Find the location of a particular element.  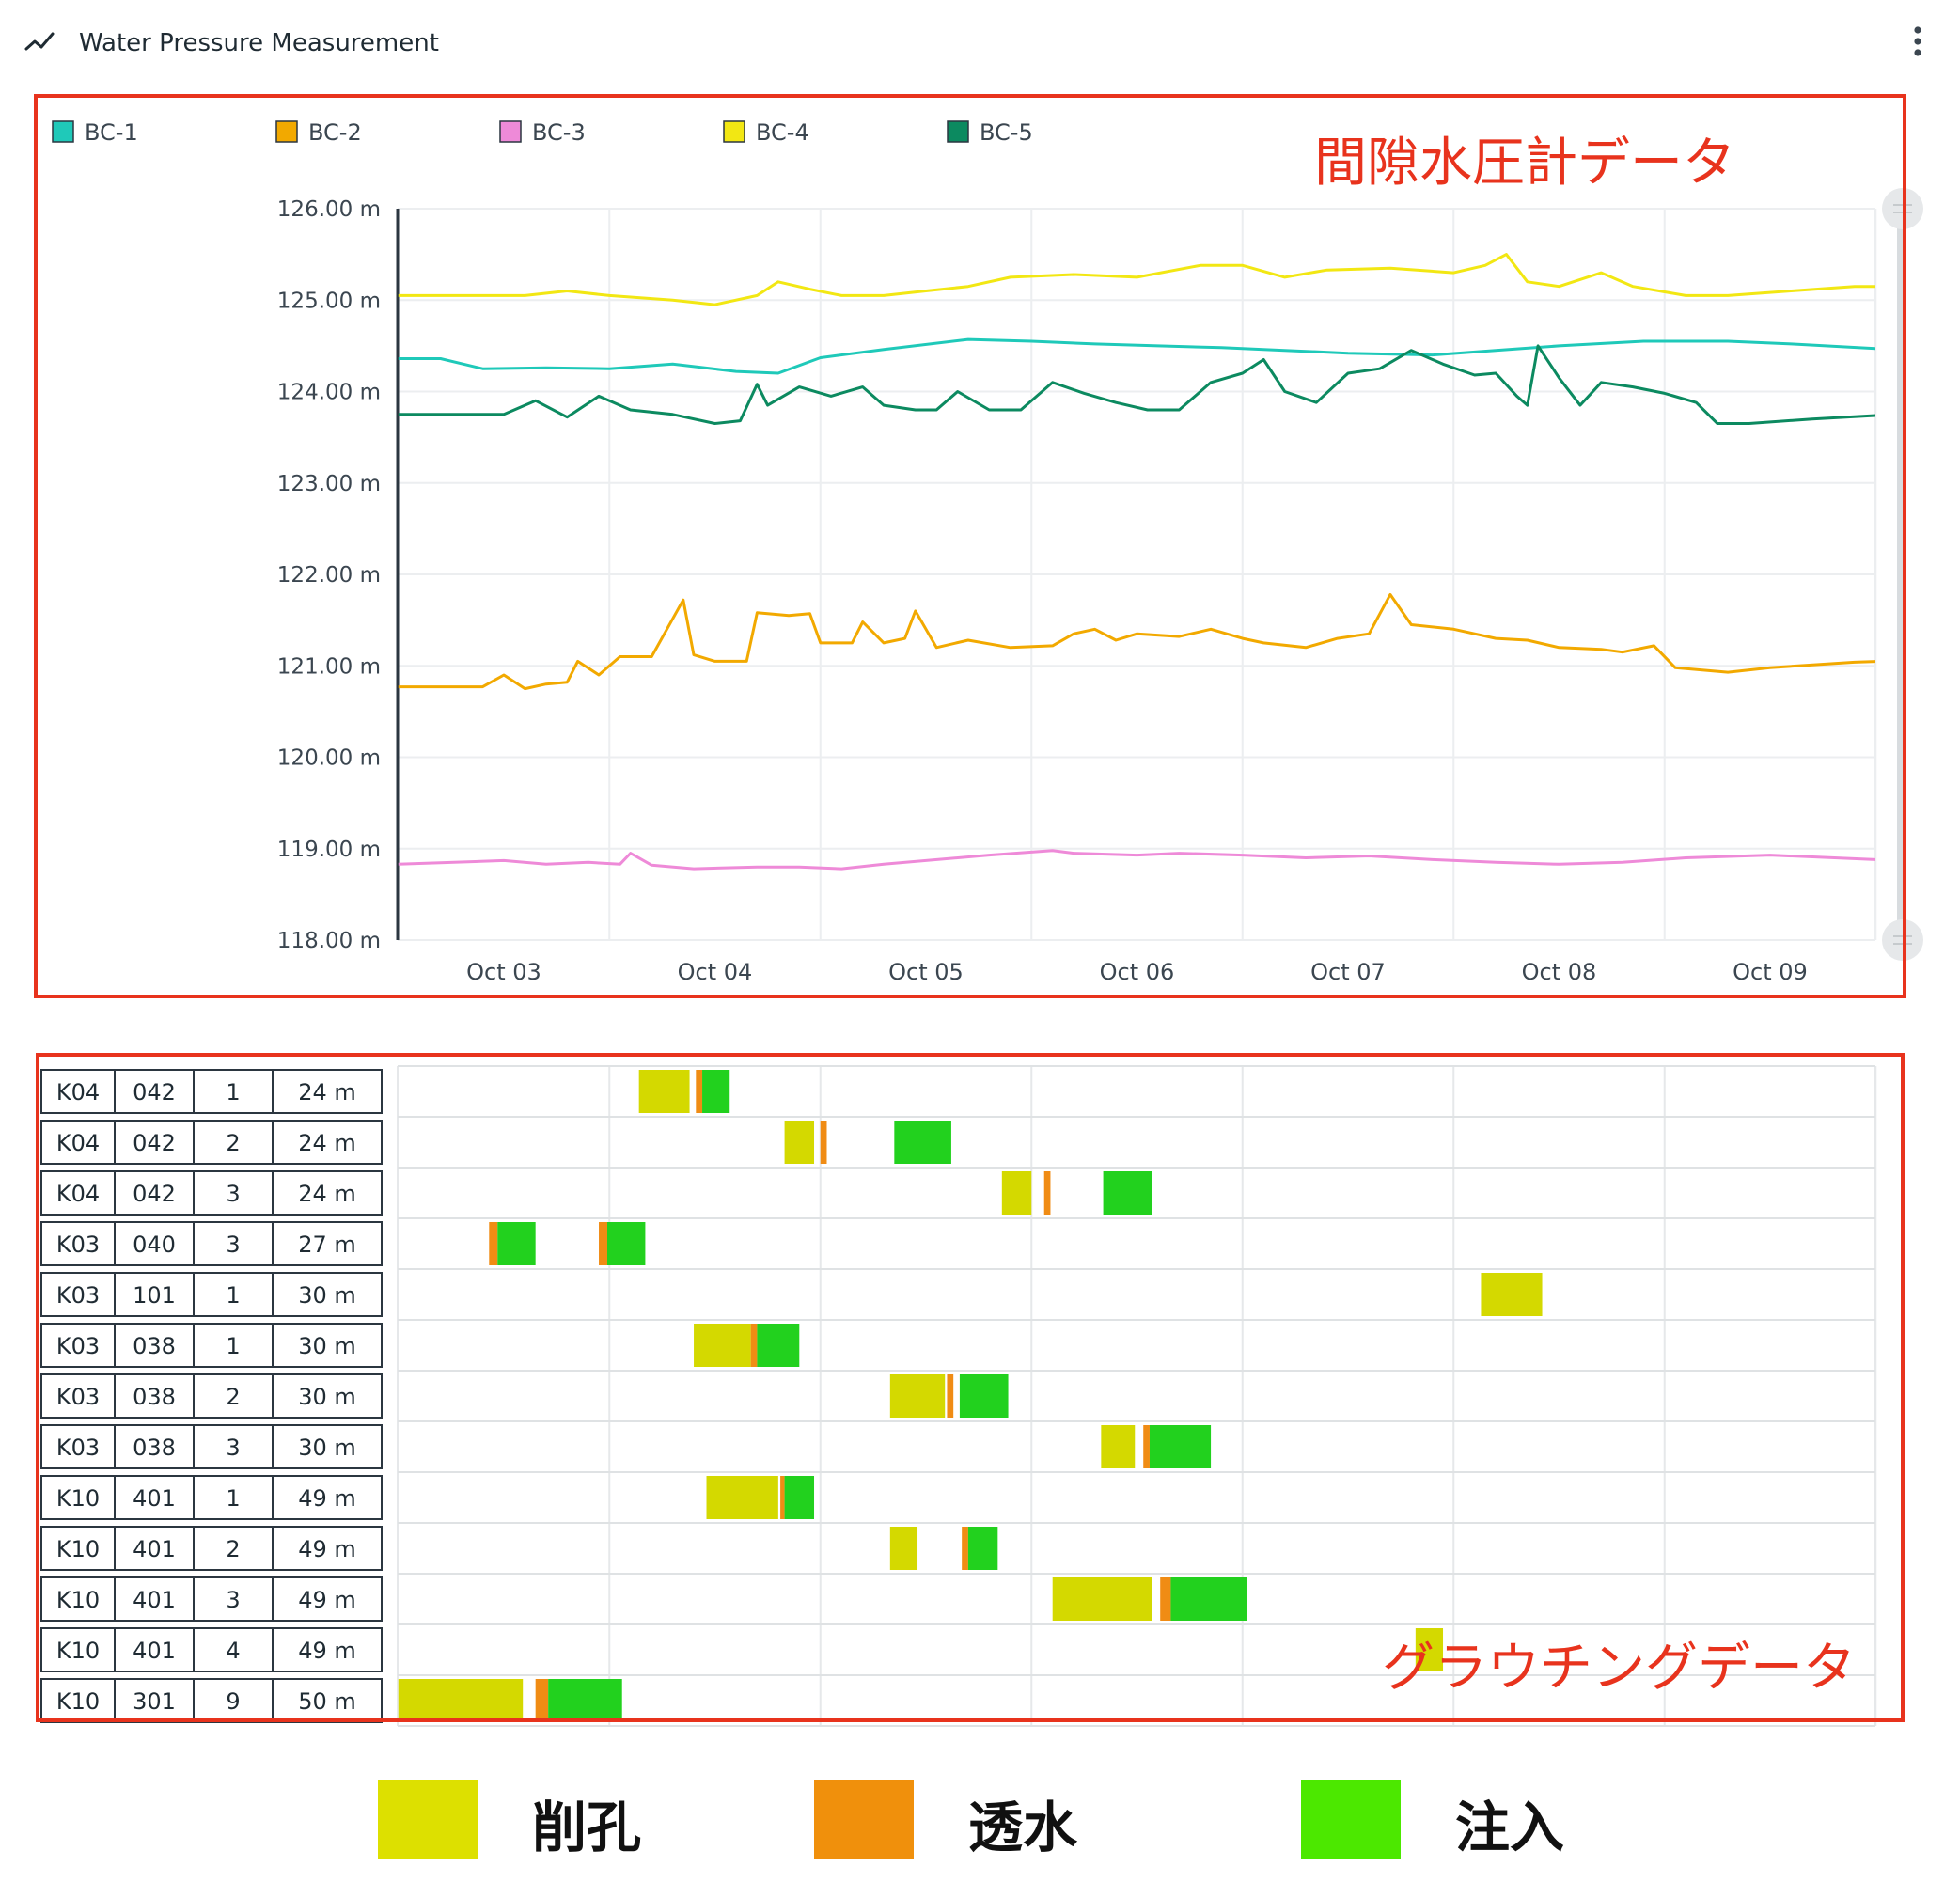

legend-swatch-key_permeability is located at coordinates (864, 1819).